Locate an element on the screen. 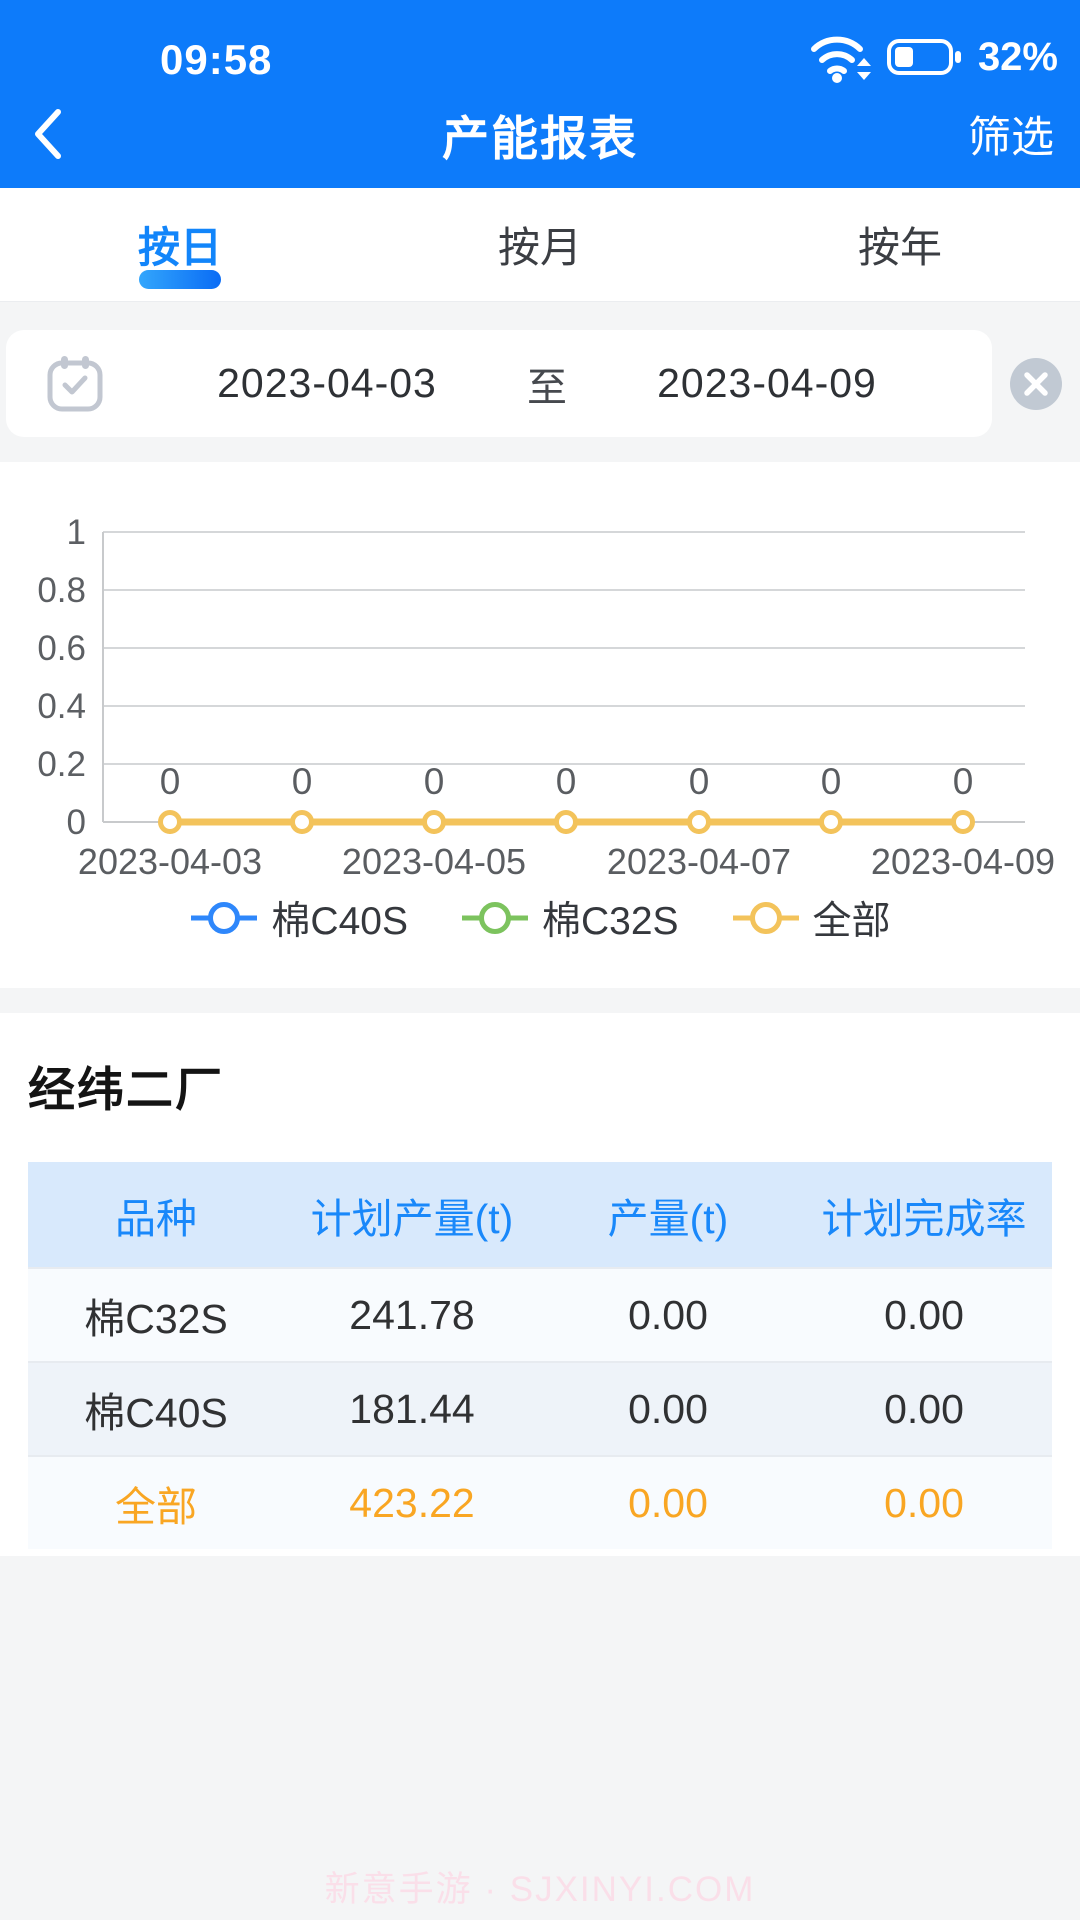 Image resolution: width=1080 pixels, height=1920 pixels. back-icon is located at coordinates (48, 134).